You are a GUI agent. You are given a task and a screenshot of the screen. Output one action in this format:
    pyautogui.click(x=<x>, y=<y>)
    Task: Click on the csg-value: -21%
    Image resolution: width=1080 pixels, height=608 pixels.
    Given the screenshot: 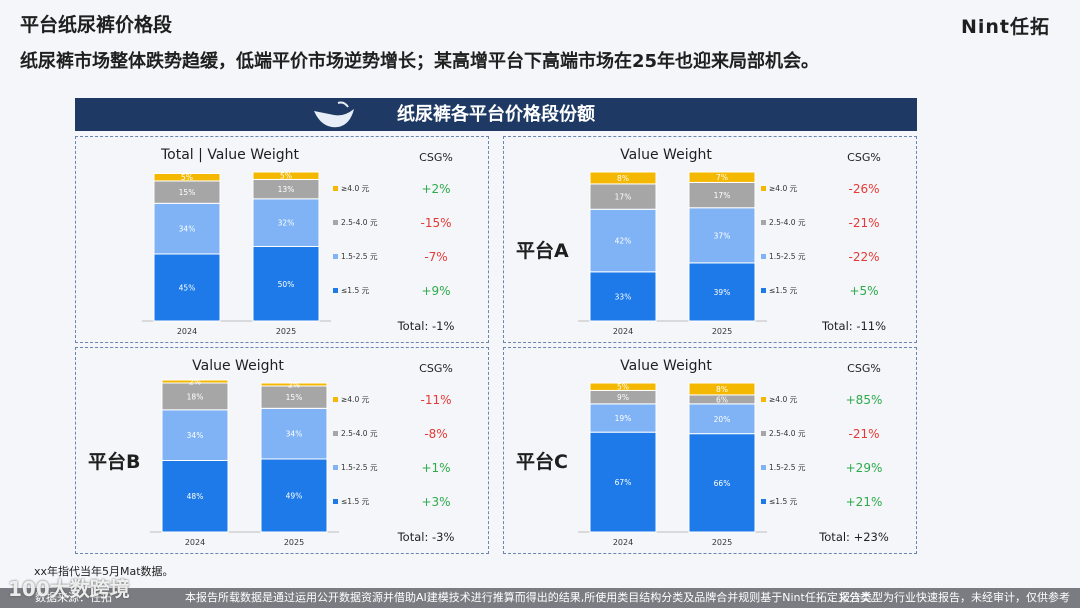 What is the action you would take?
    pyautogui.click(x=863, y=434)
    